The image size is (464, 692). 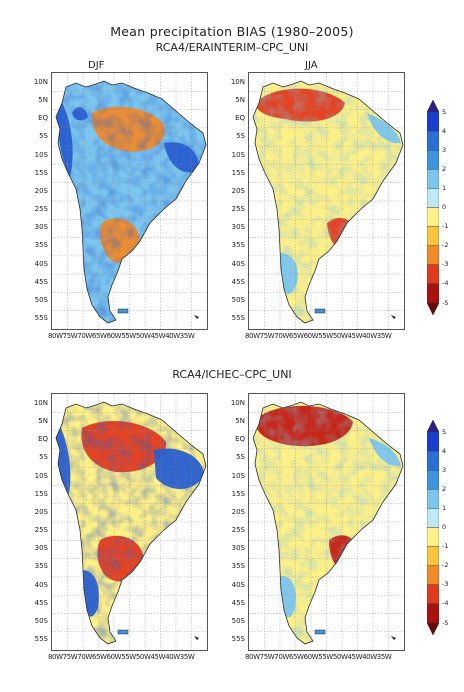 What do you see at coordinates (444, 111) in the screenshot?
I see `colorbar-level-label: 5` at bounding box center [444, 111].